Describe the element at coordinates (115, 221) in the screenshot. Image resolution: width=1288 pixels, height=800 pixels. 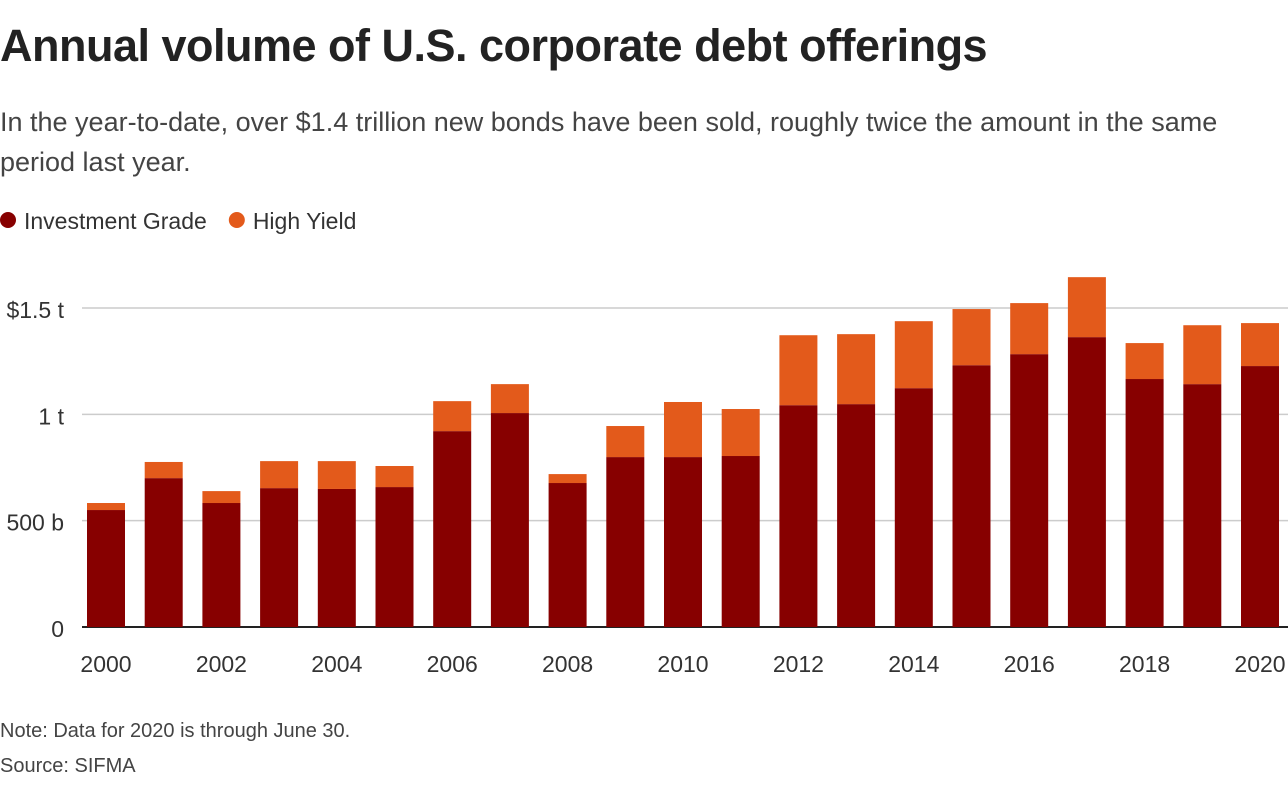
I see `legend-label: Investment Grade` at that location.